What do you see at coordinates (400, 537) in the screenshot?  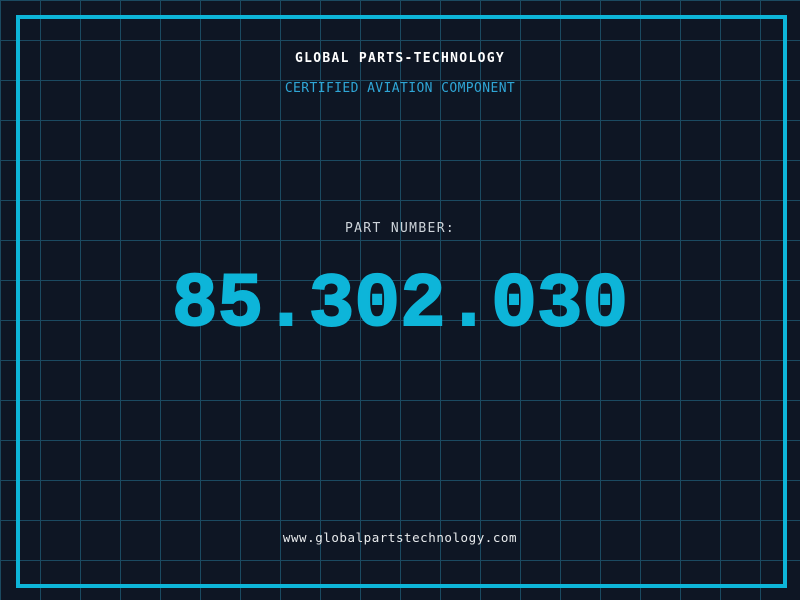 I see `website-url: www.globalpartstechnology.com` at bounding box center [400, 537].